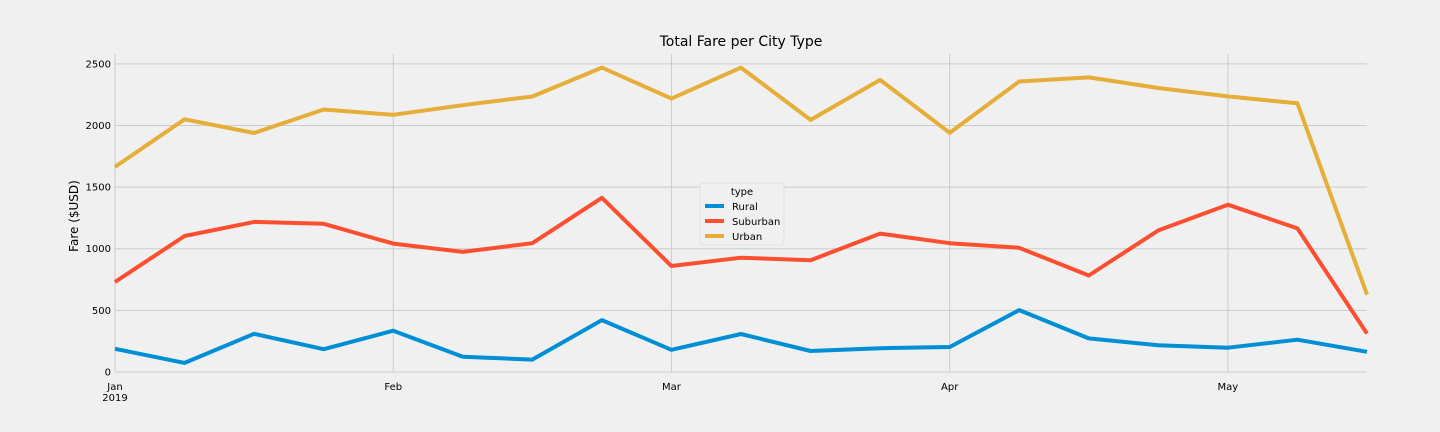  What do you see at coordinates (741, 42) in the screenshot?
I see `chart-title: Total Fare per City Type` at bounding box center [741, 42].